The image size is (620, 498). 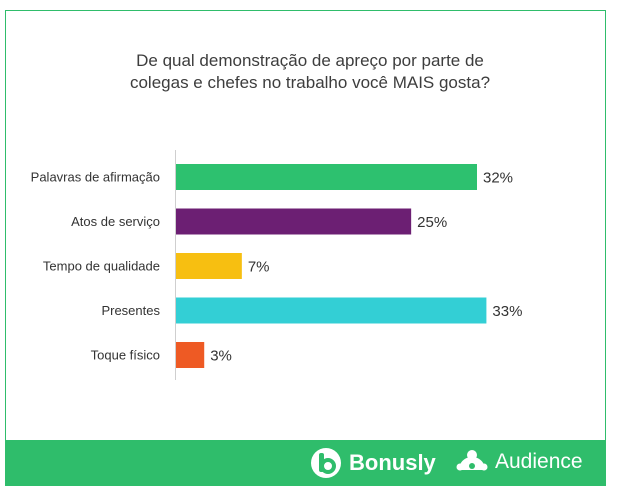 I want to click on audience-logo: Audience, so click(x=519, y=462).